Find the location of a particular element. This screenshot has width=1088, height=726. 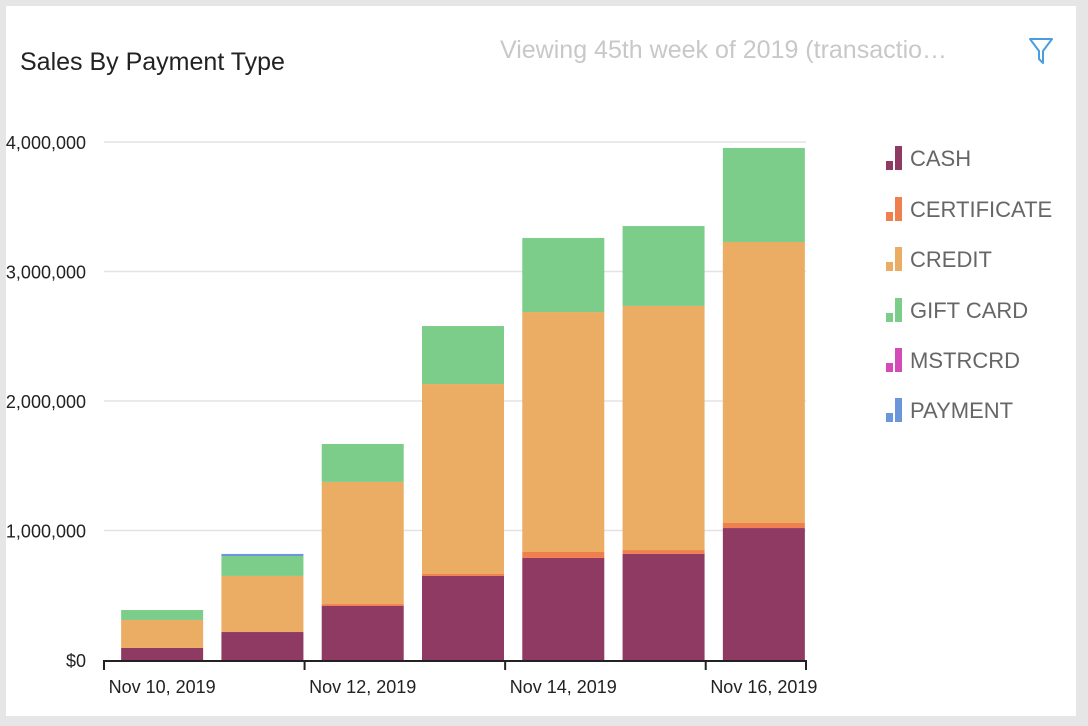

legend-item-cash: CASH is located at coordinates (969, 147).